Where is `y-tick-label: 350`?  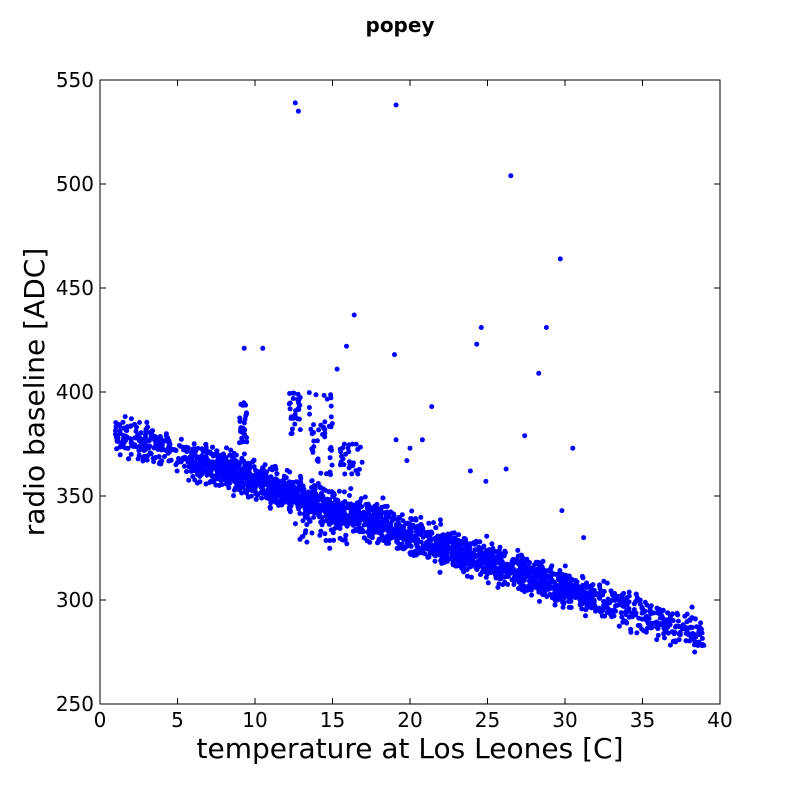 y-tick-label: 350 is located at coordinates (75, 496).